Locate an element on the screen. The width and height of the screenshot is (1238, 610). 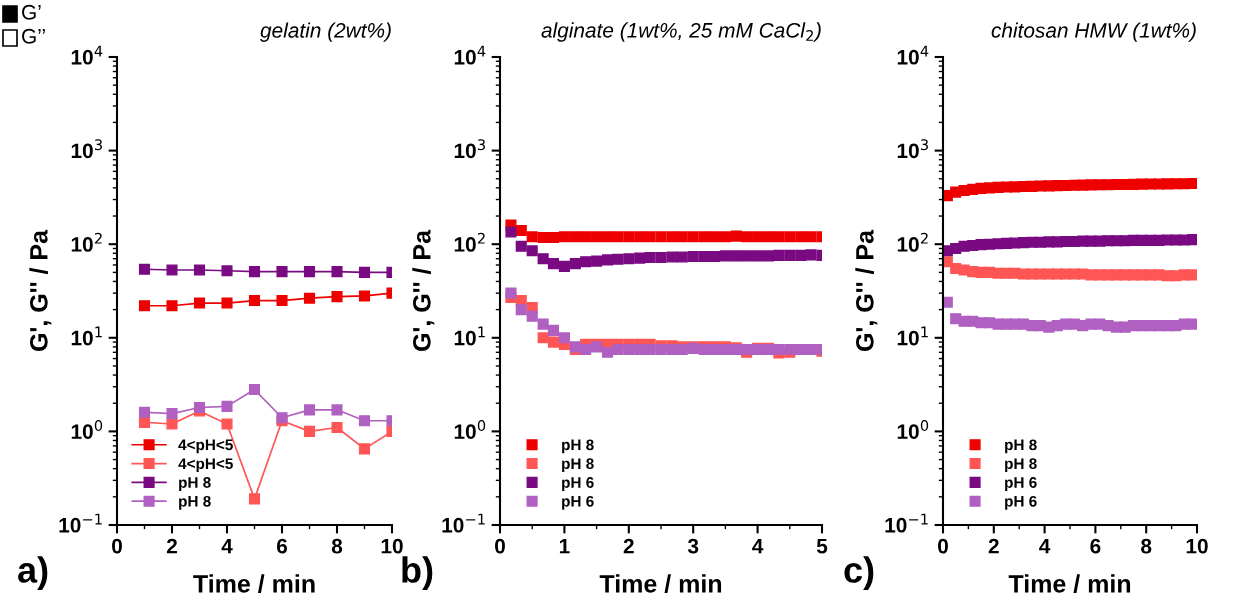
legend-label: 4<pH<5 is located at coordinates (205, 465).